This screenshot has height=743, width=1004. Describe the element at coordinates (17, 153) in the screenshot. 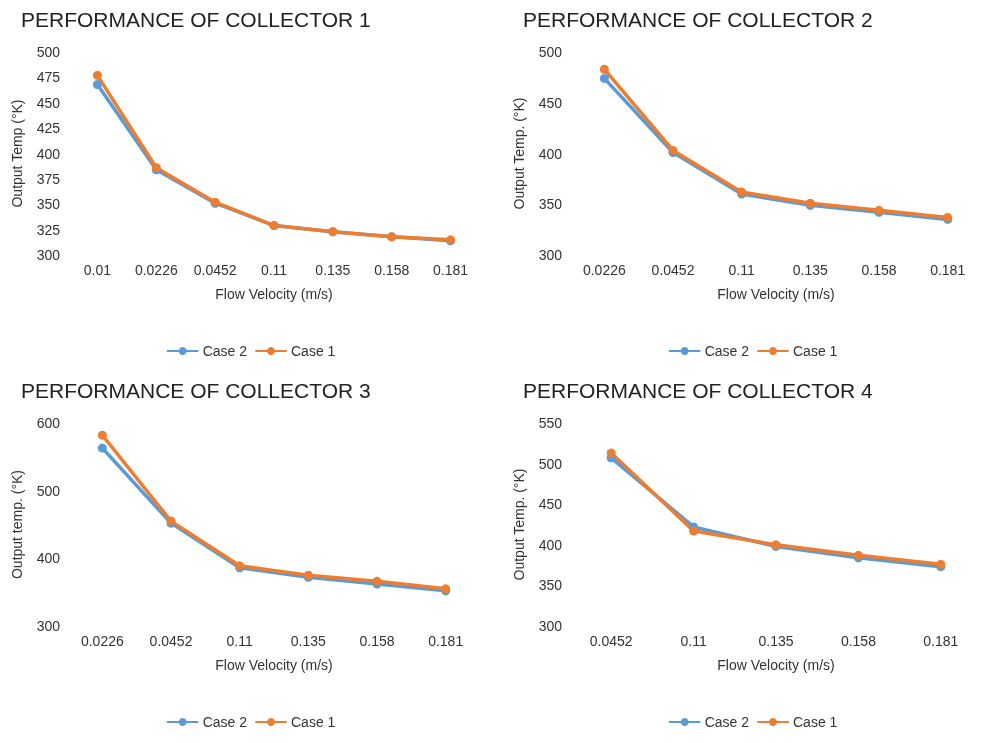

I see `y-axis-title: Output Temp (°K)` at that location.